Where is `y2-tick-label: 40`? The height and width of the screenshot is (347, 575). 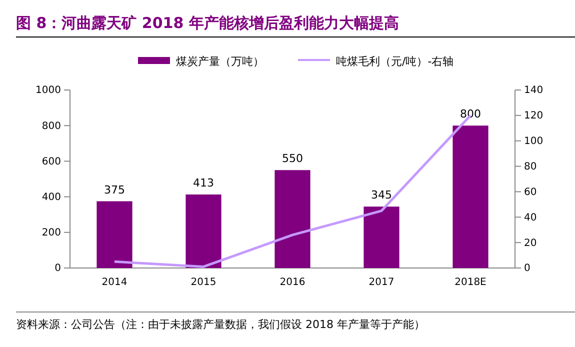 y2-tick-label: 40 is located at coordinates (530, 218).